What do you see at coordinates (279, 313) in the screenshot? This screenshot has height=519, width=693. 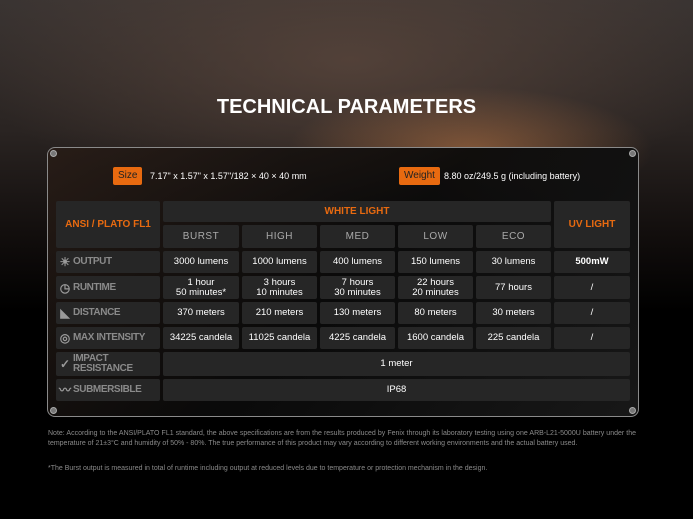 I see `table-cell: 210 meters` at bounding box center [279, 313].